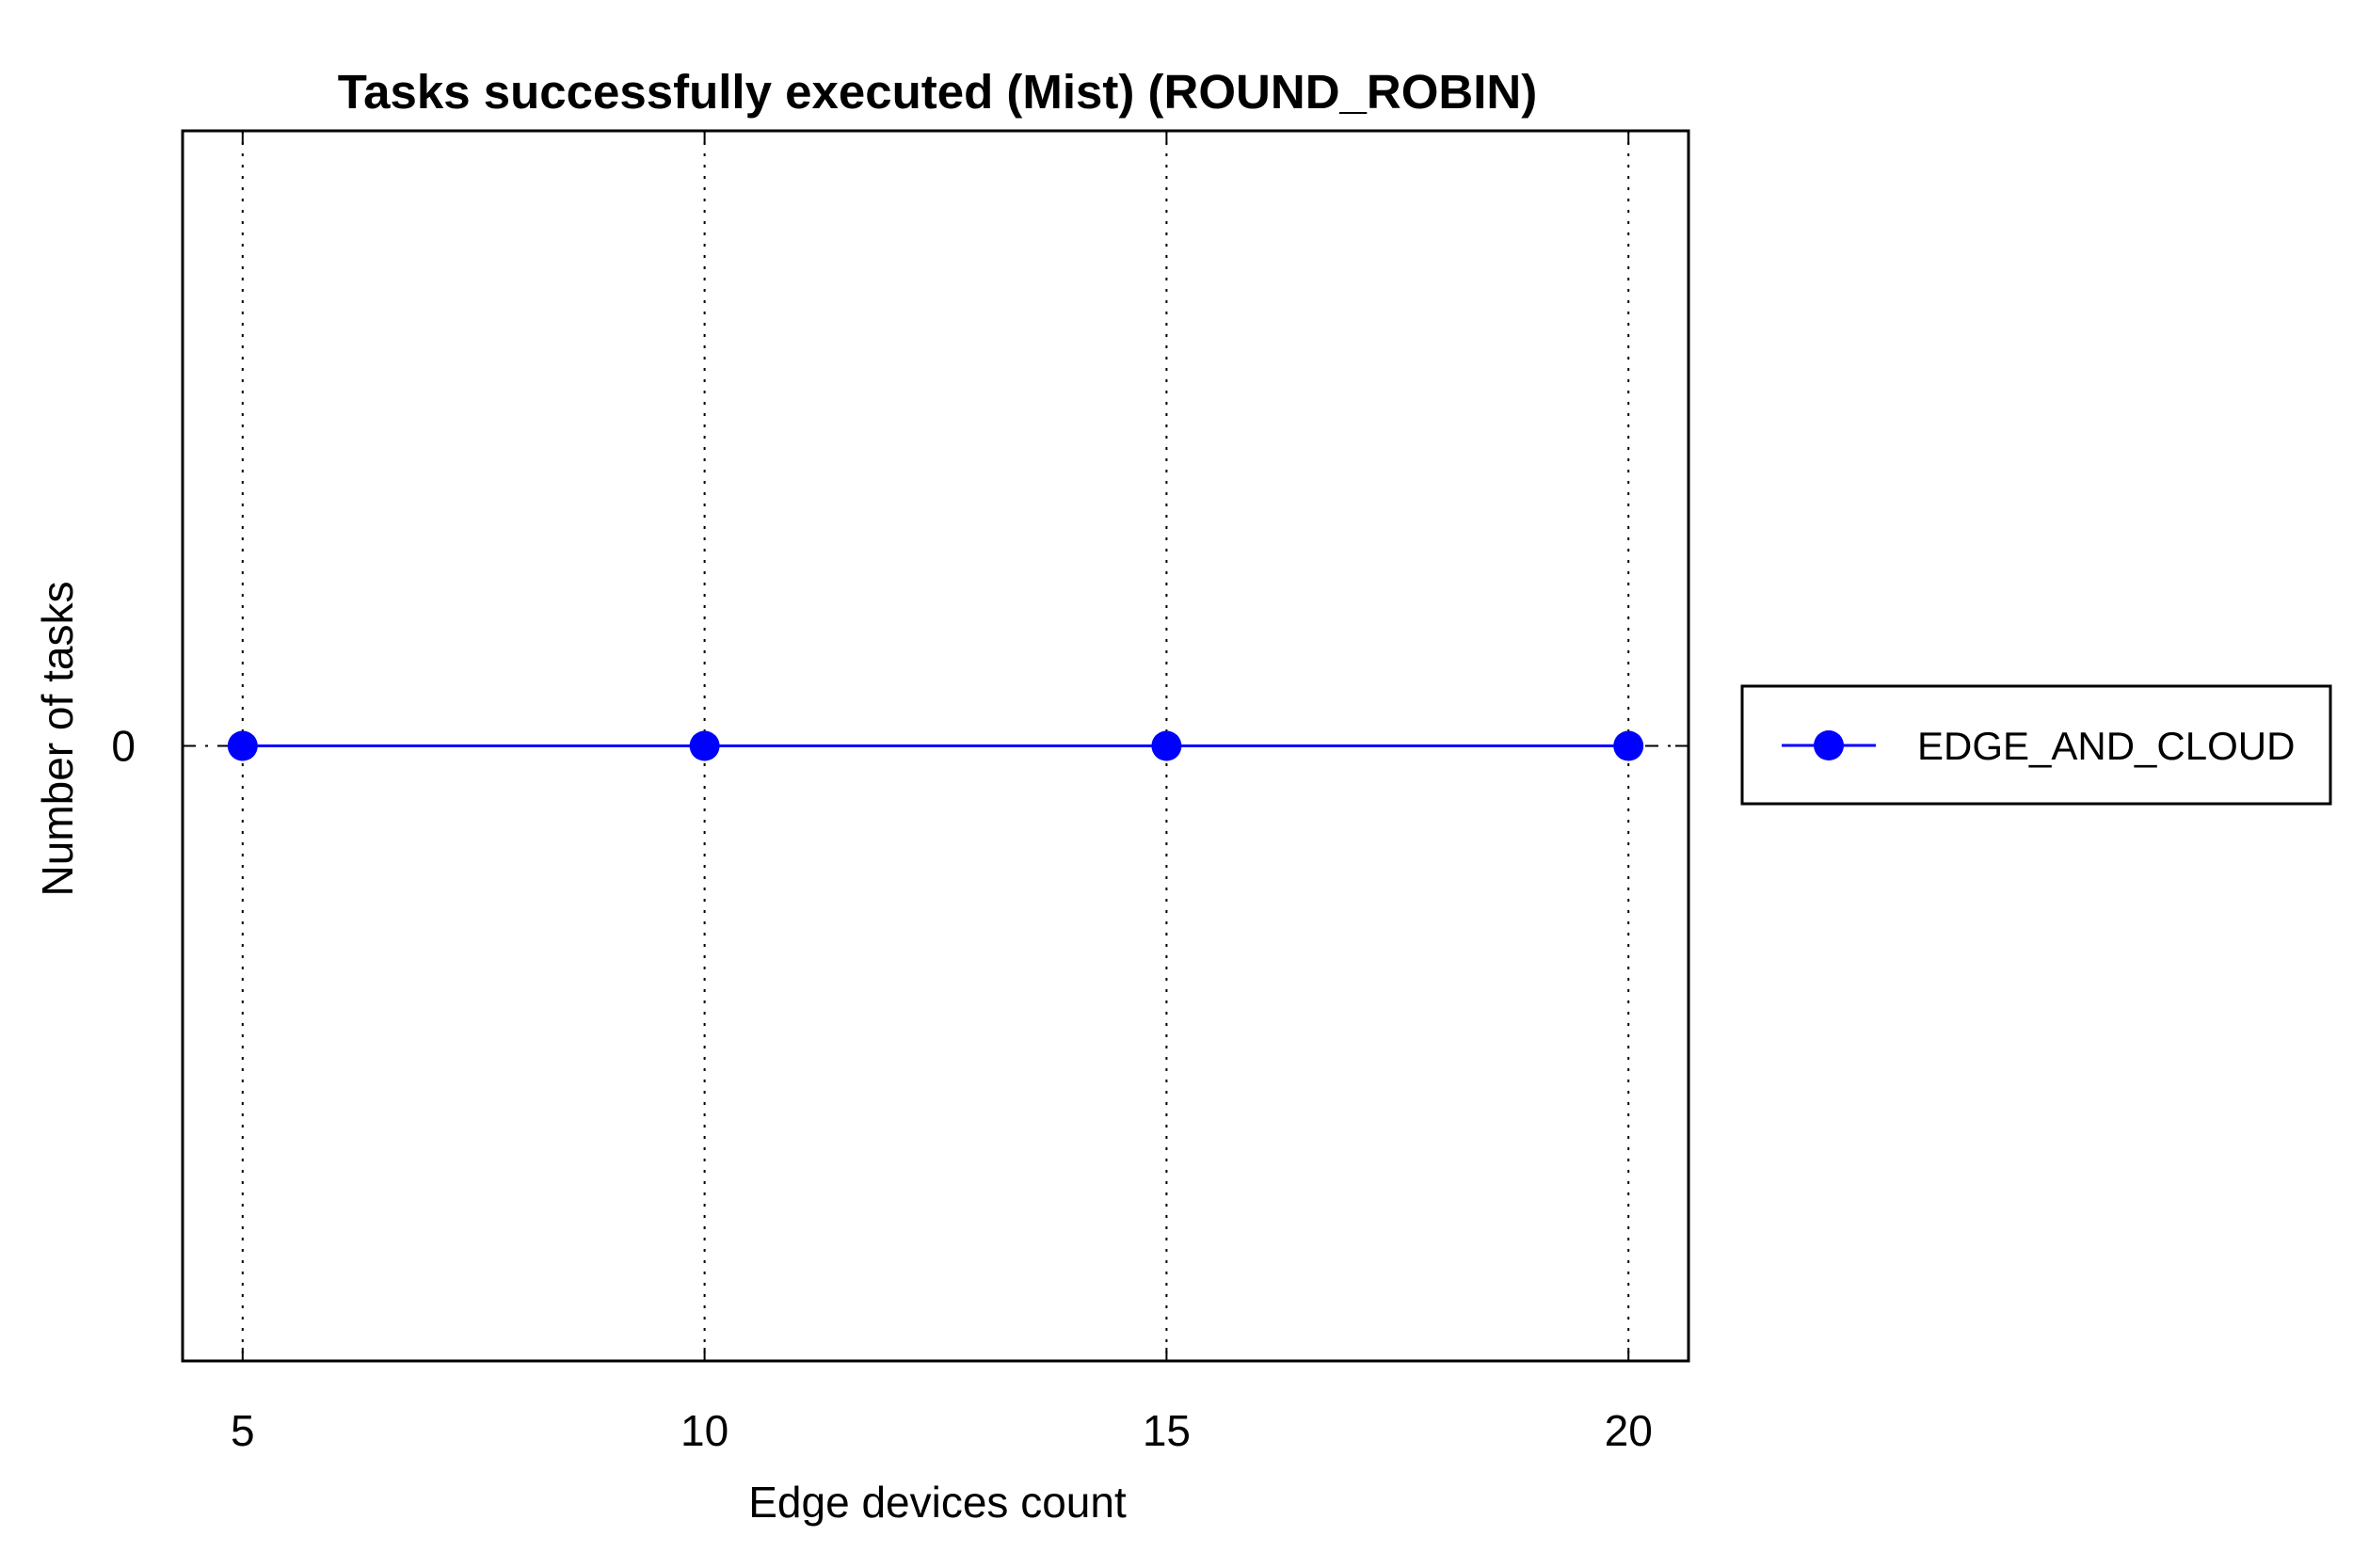 This screenshot has height=1568, width=2353. I want to click on x-axis-tick-labels: 5 10 15 20, so click(942, 1430).